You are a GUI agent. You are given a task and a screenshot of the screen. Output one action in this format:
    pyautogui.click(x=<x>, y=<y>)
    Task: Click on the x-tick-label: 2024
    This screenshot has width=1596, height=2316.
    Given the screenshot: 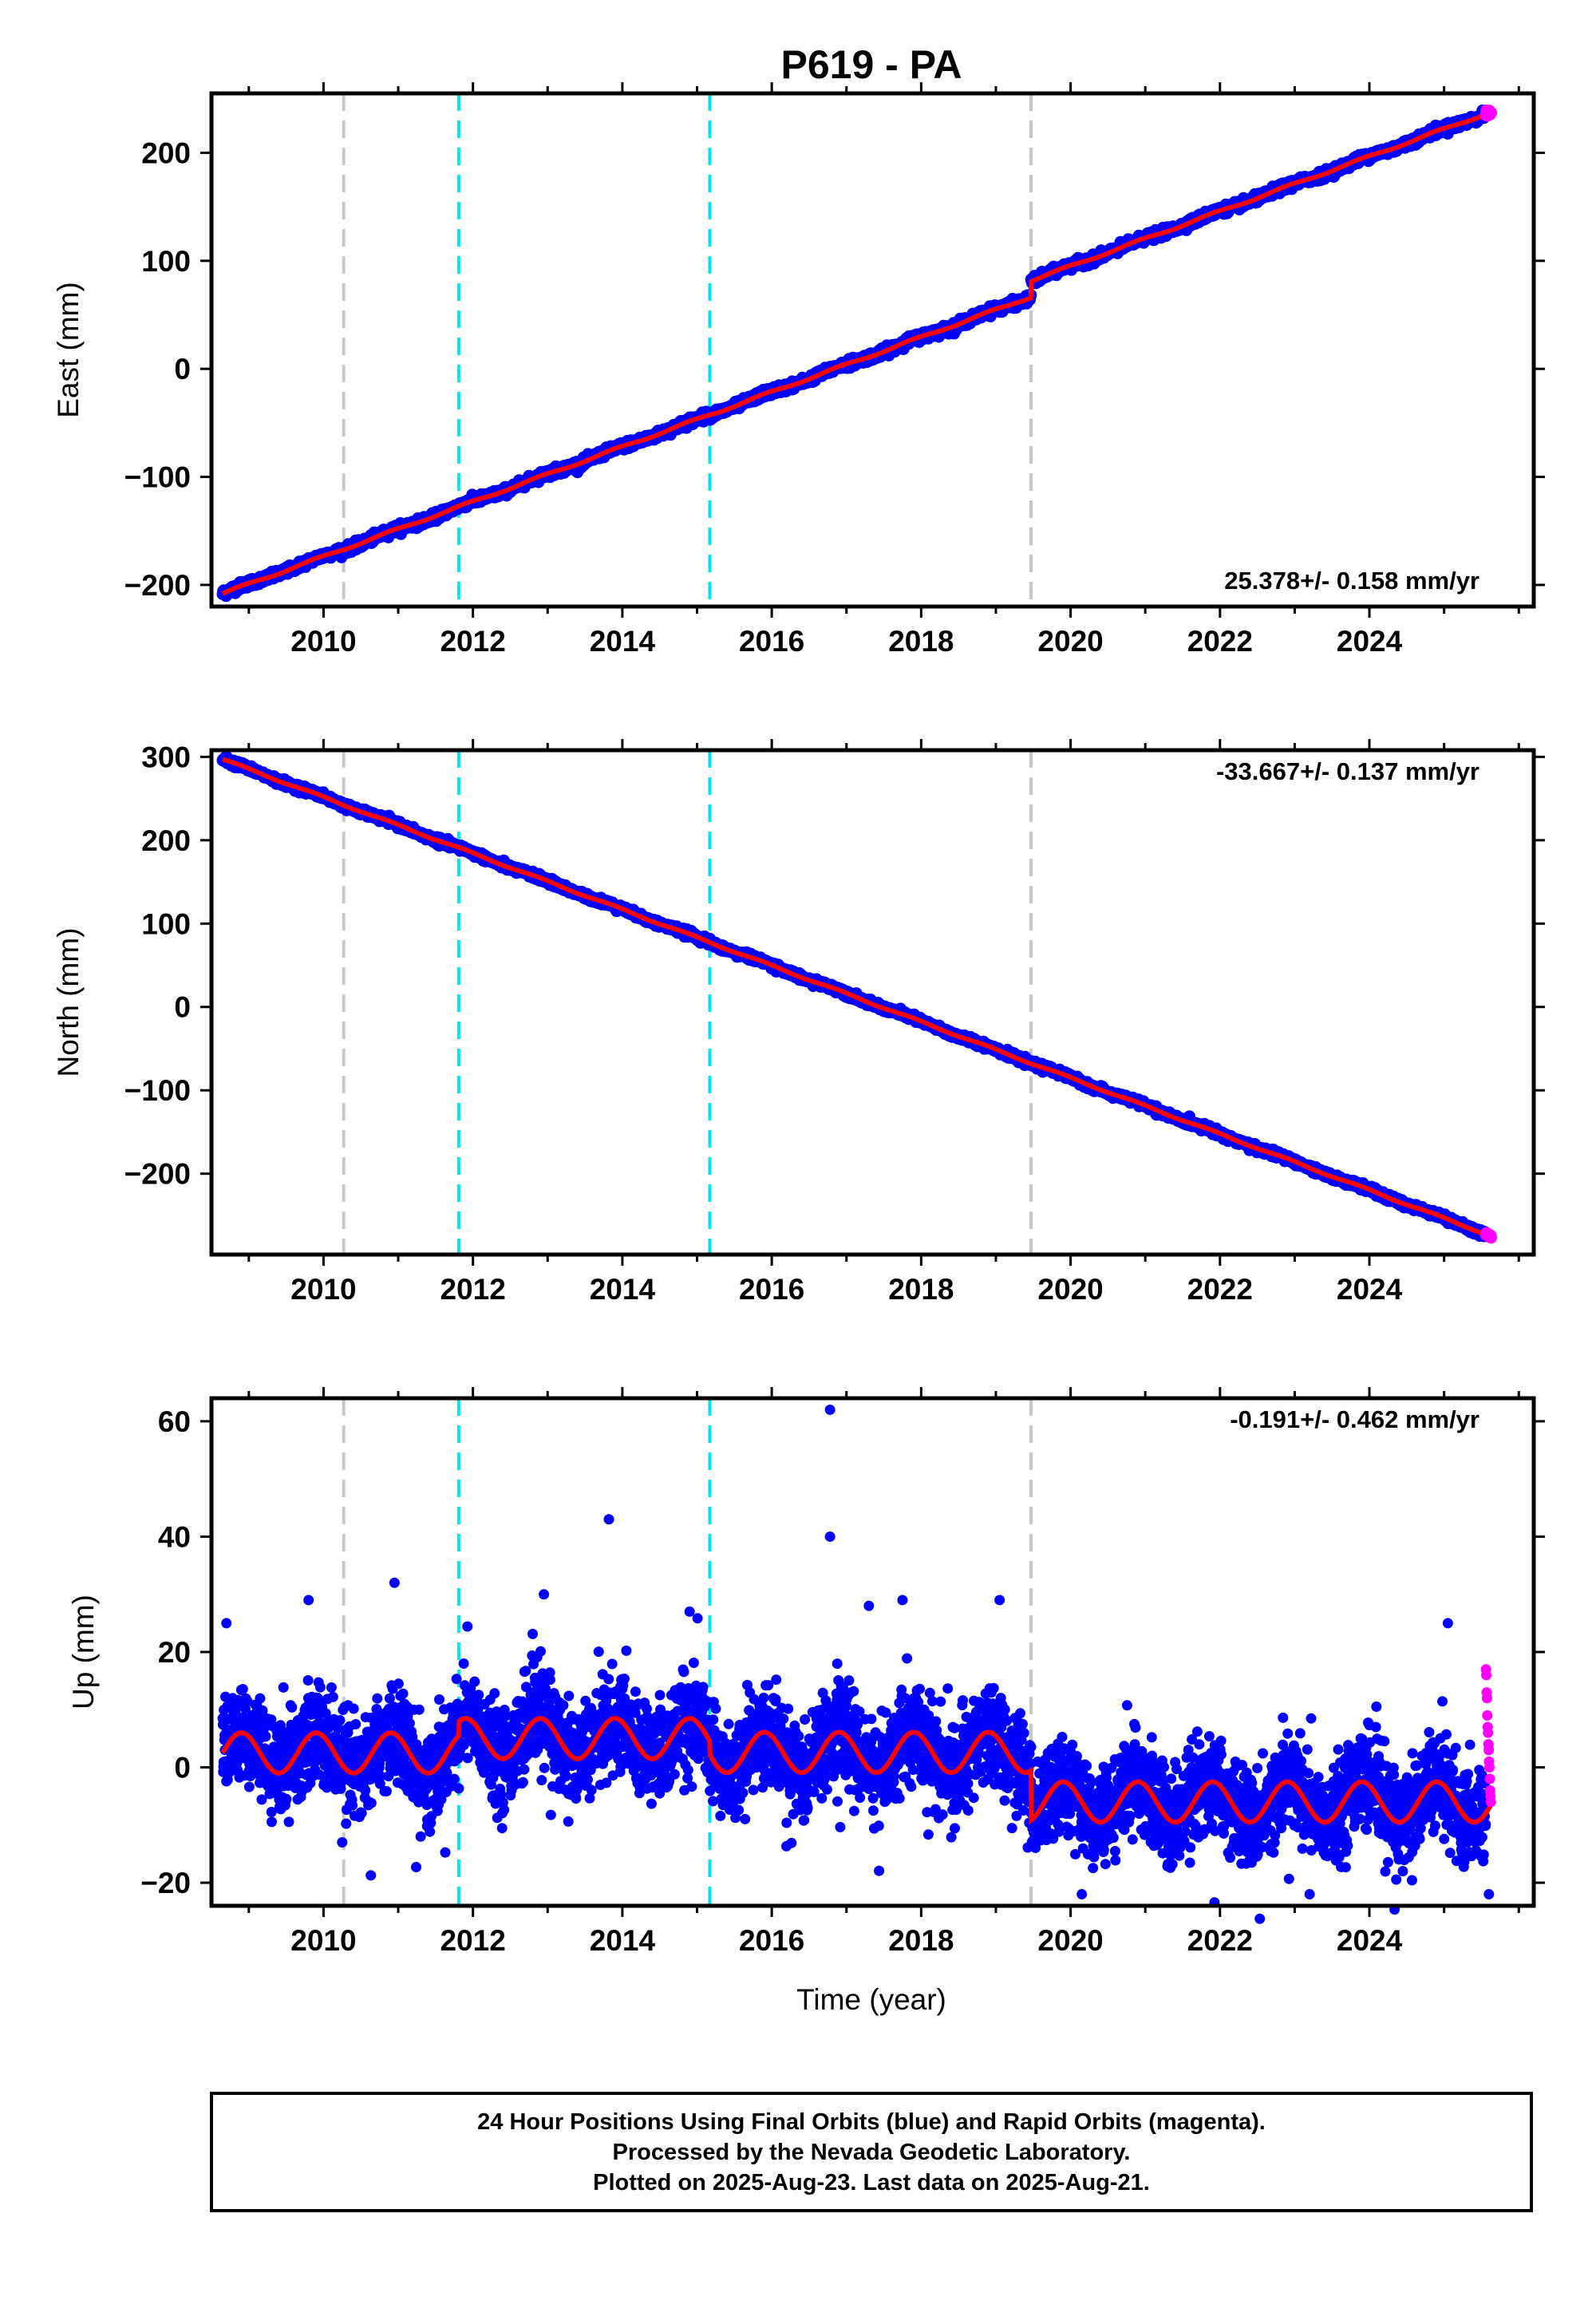 What is the action you would take?
    pyautogui.click(x=1370, y=641)
    